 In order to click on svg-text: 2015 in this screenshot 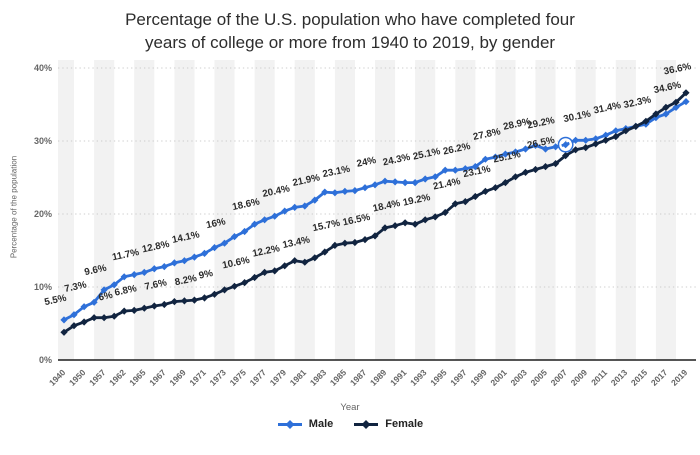, I will do `click(639, 377)`.